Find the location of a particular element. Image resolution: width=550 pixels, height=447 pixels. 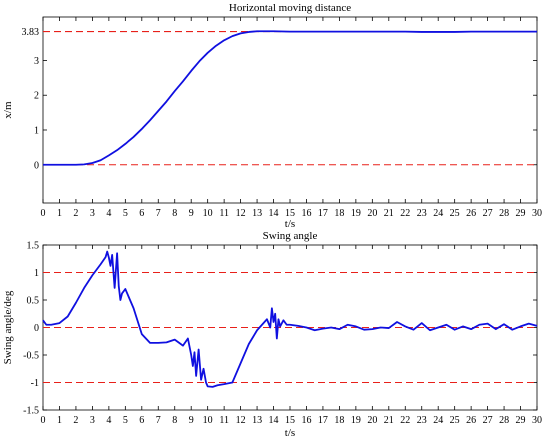

distance-chart-xtick-label: 5 is located at coordinates (125, 213).